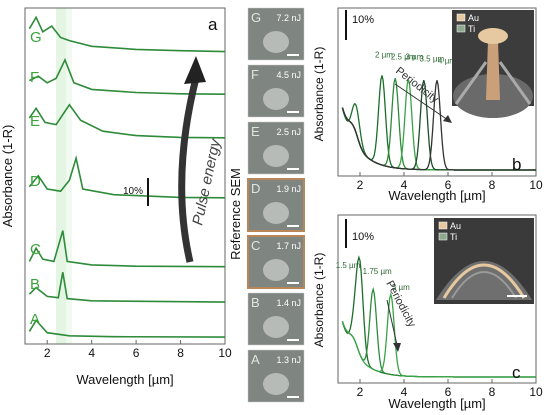 The height and width of the screenshot is (415, 550). What do you see at coordinates (403, 57) in the screenshot?
I see `peak-label: 2.5 µm` at bounding box center [403, 57].